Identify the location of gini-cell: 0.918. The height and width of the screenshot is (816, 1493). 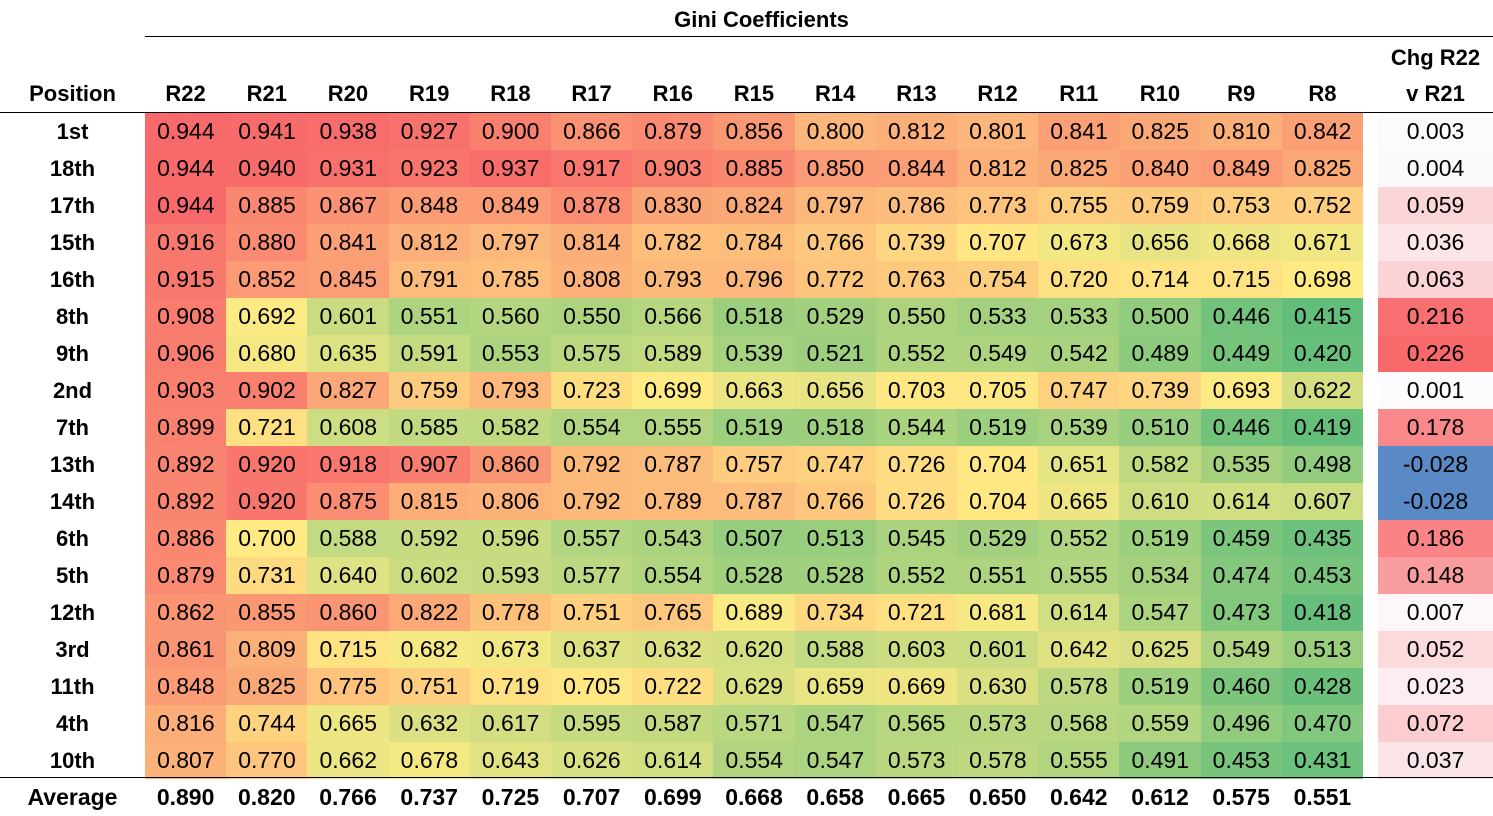
(348, 464).